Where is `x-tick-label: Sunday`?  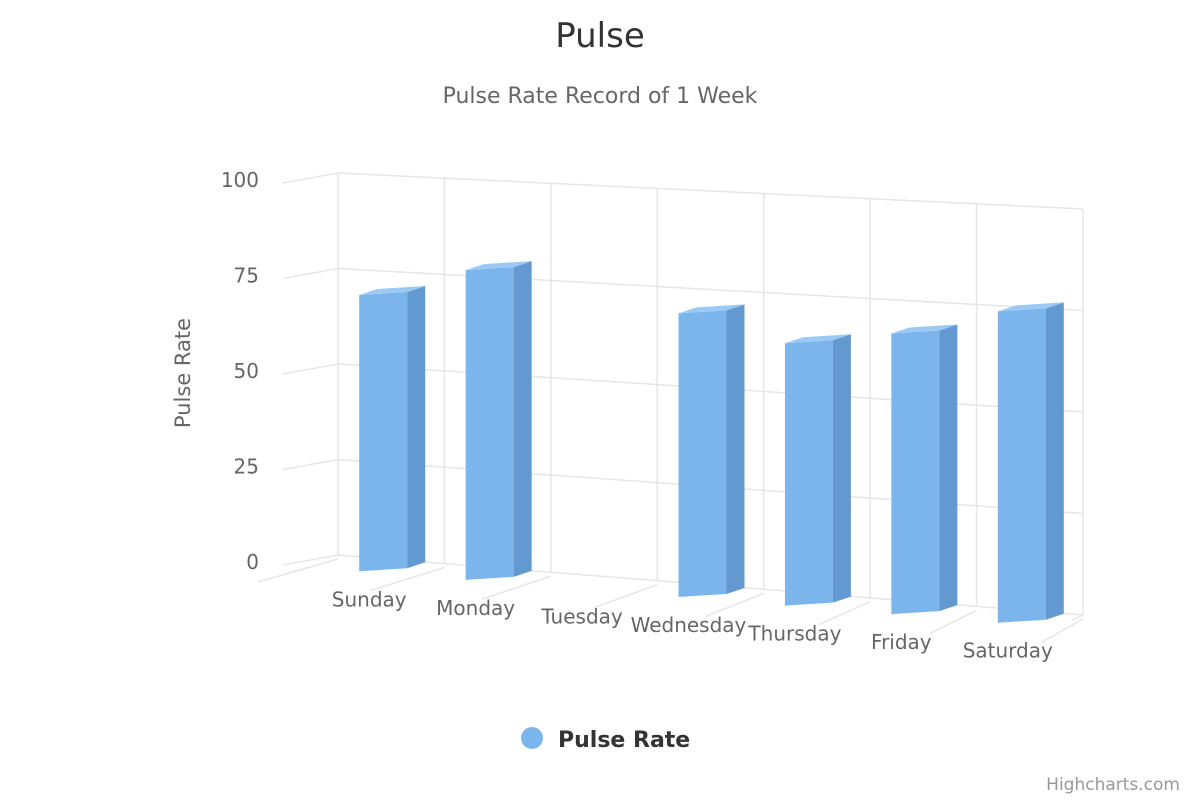 x-tick-label: Sunday is located at coordinates (369, 599).